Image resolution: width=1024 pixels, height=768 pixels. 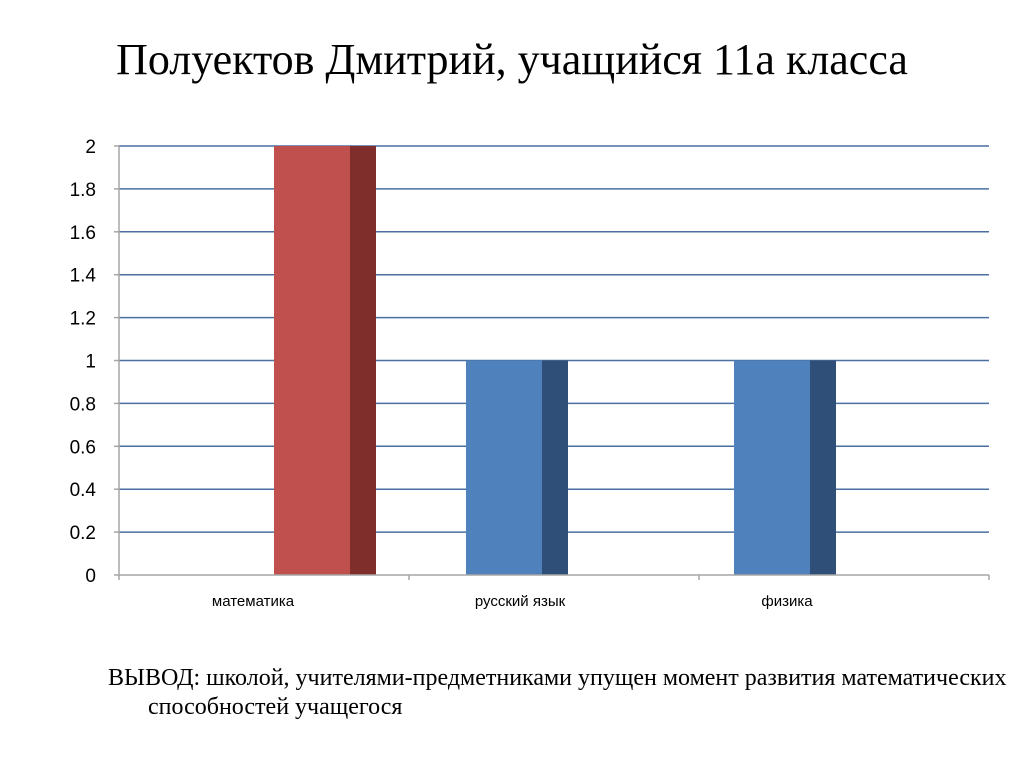 What do you see at coordinates (83, 490) in the screenshot?
I see `y-tick-label: 0.4` at bounding box center [83, 490].